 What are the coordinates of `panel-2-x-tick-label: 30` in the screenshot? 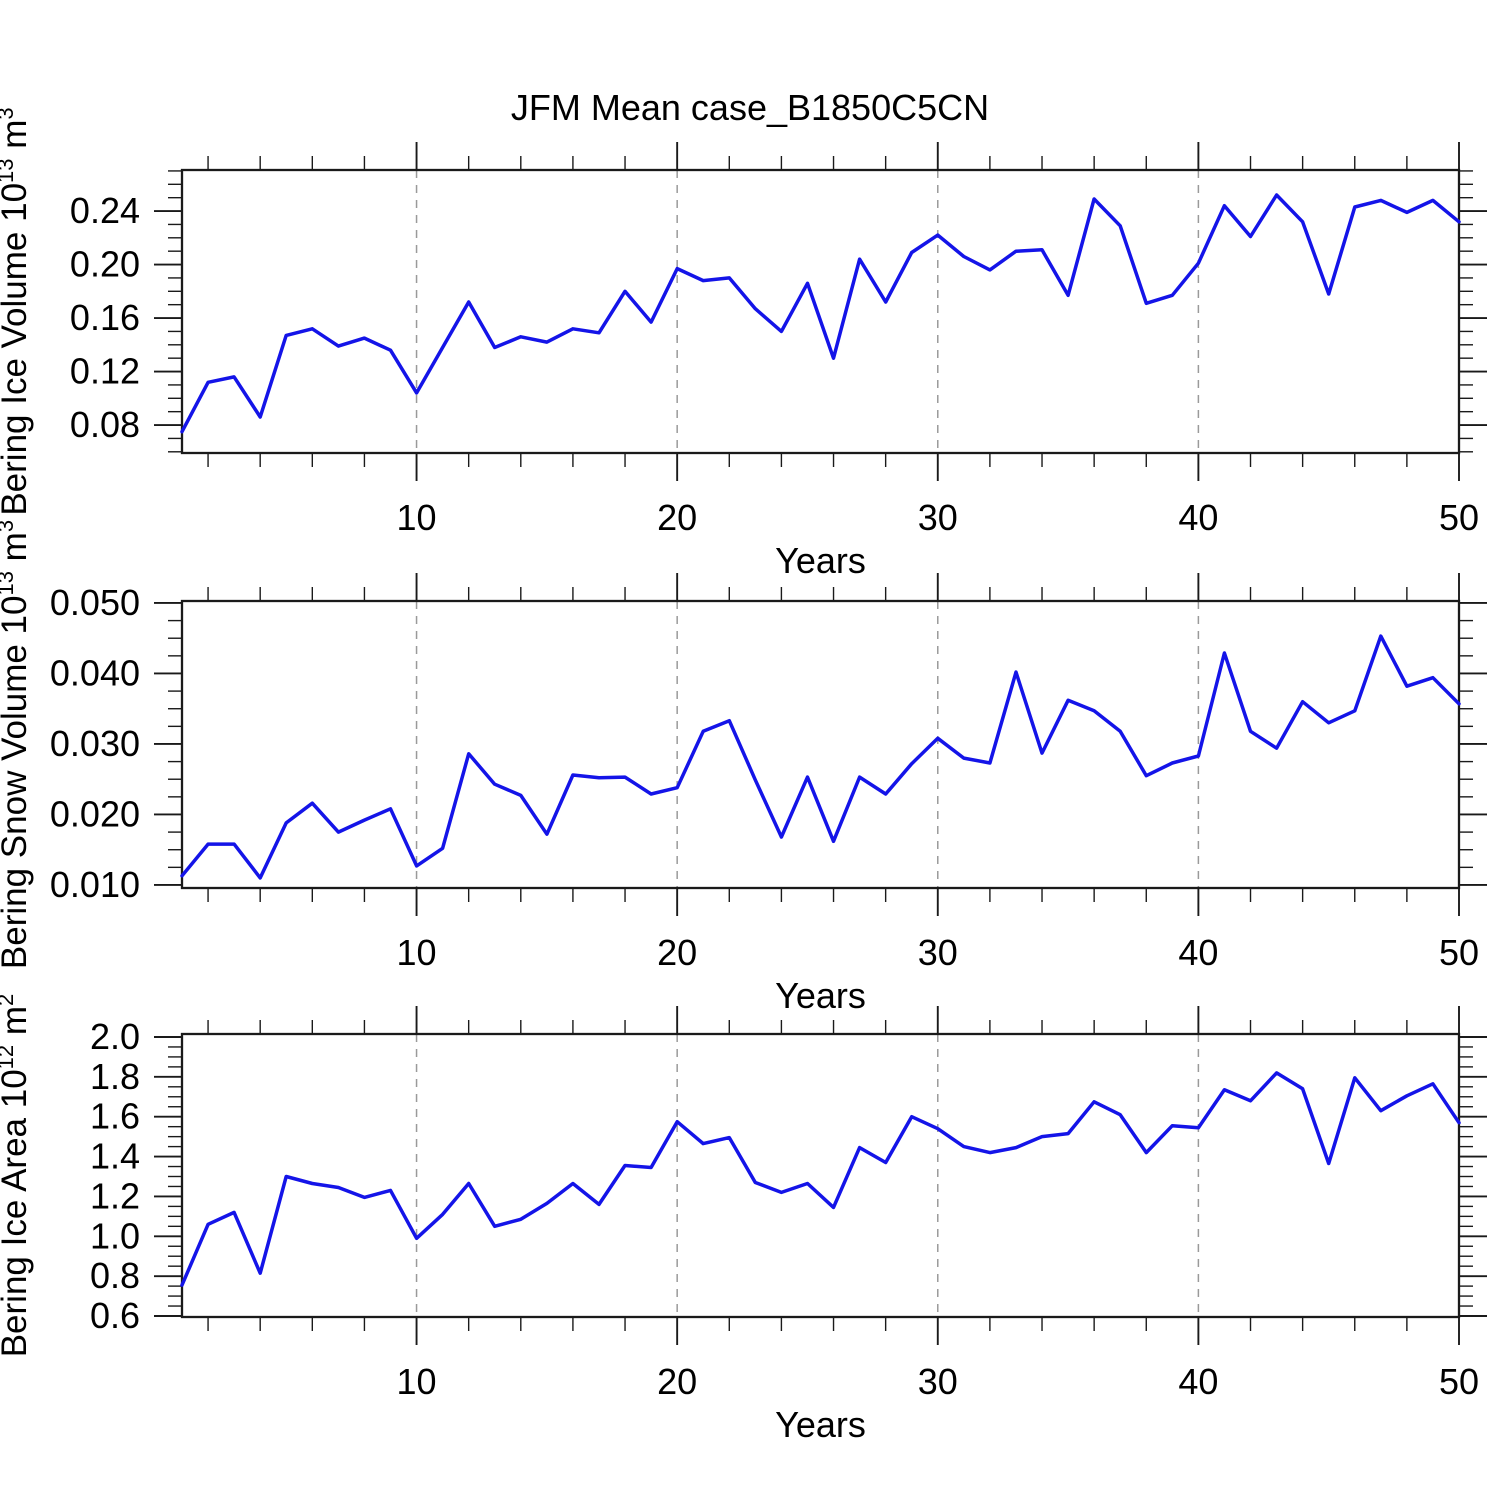 It's located at (938, 952).